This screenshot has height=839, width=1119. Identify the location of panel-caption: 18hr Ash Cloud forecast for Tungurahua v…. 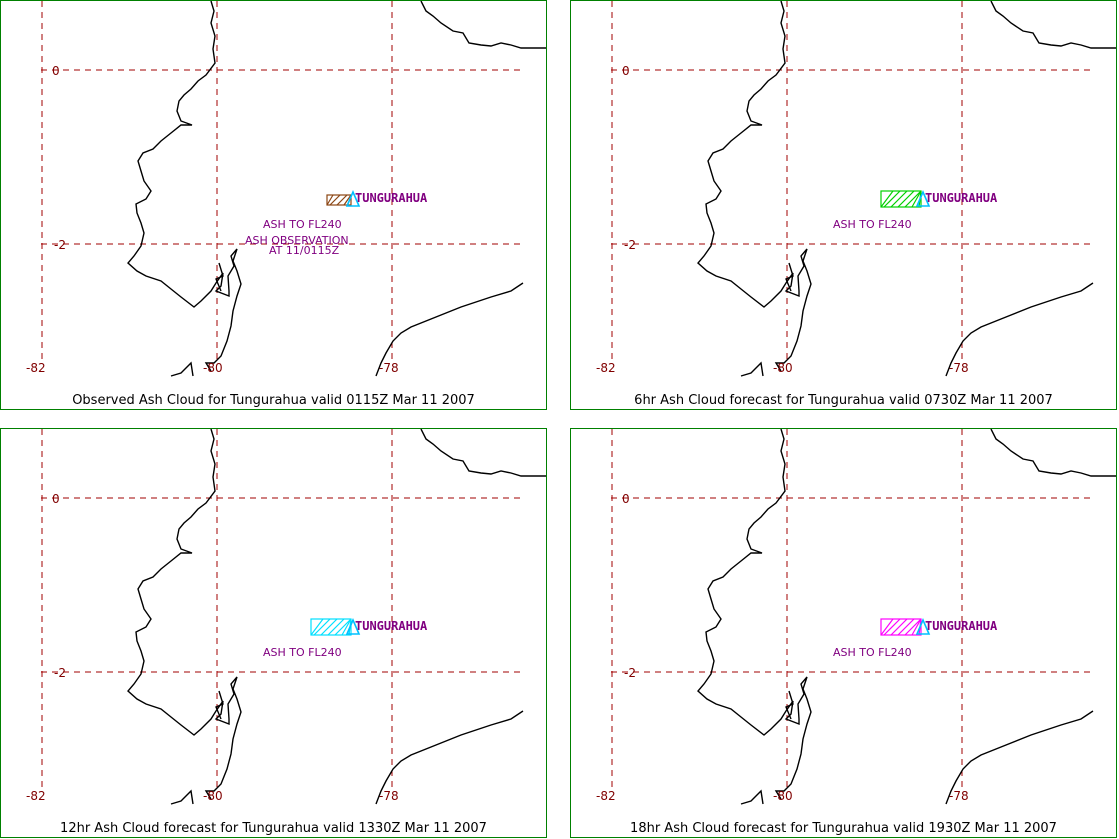
(843, 828).